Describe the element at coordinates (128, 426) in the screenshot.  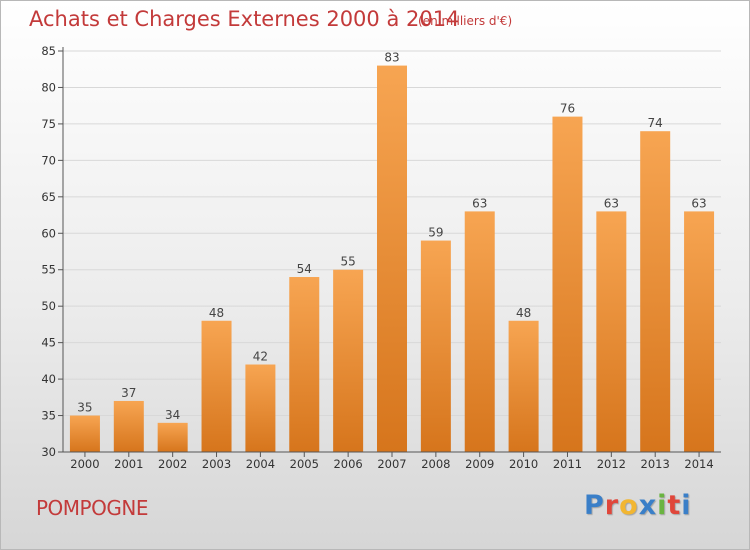
I see `bar-2001` at that location.